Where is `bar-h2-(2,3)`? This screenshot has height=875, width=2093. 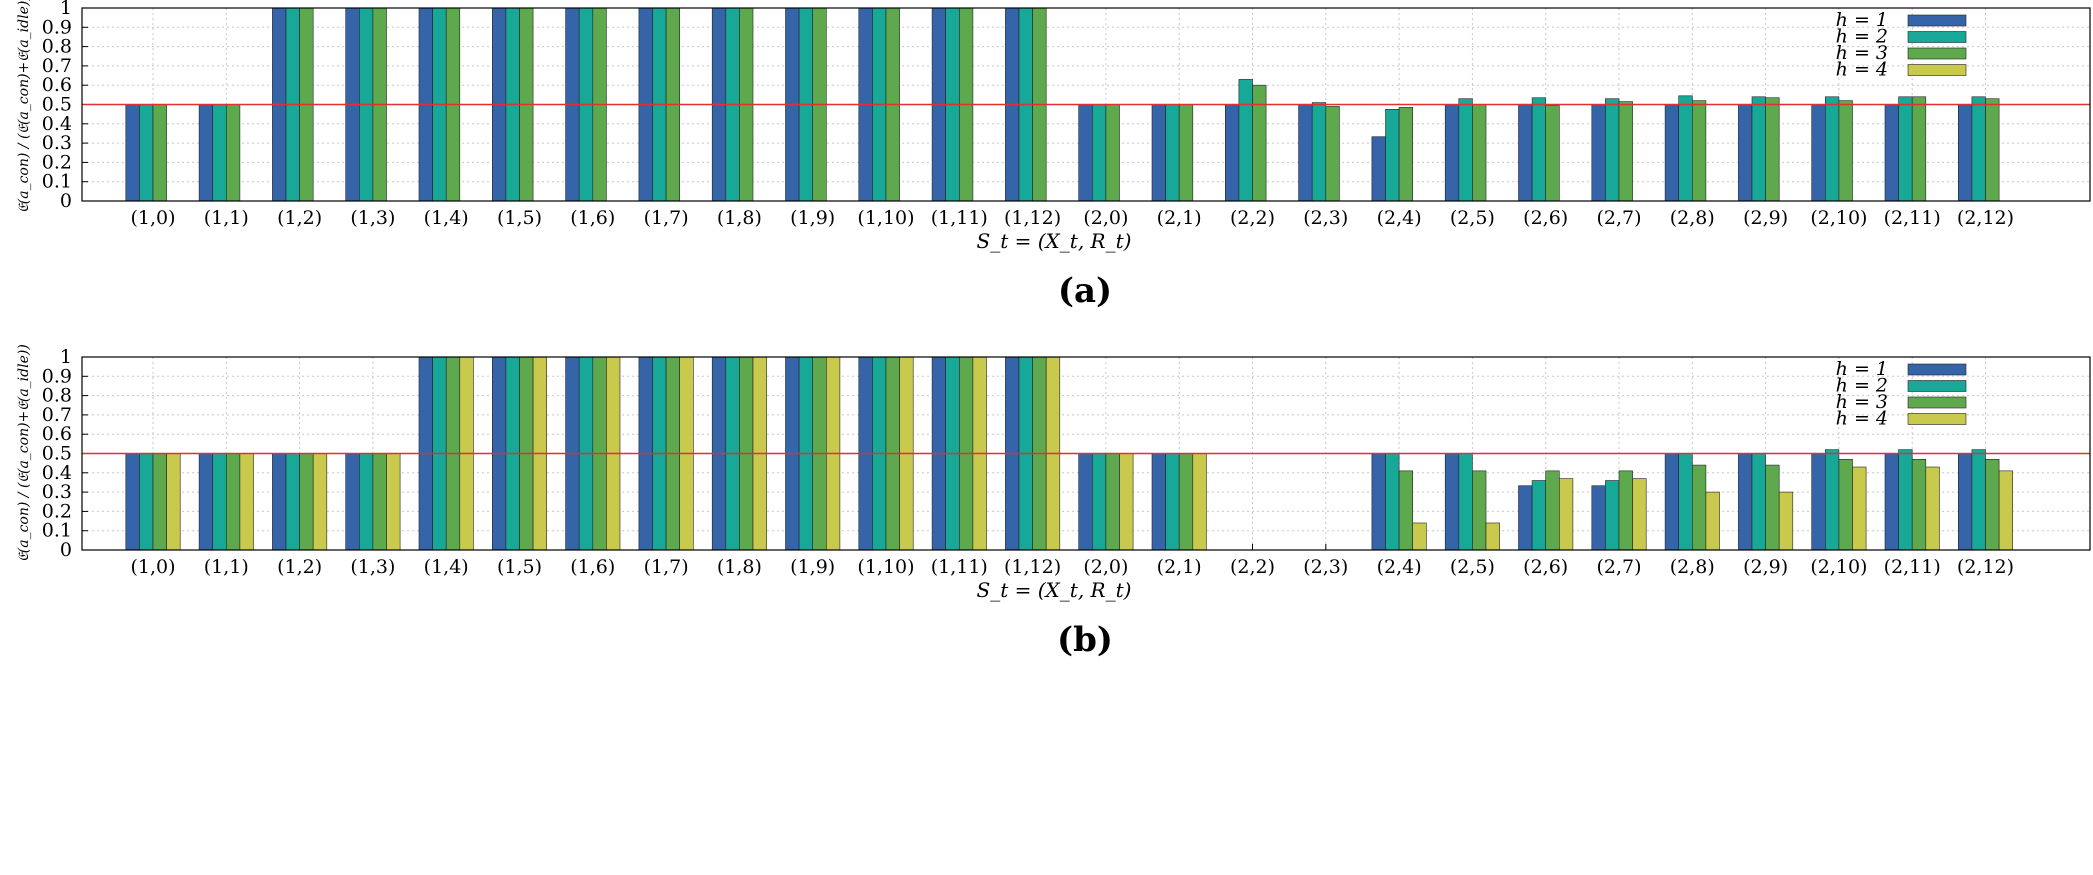 bar-h2-(2,3) is located at coordinates (1319, 152).